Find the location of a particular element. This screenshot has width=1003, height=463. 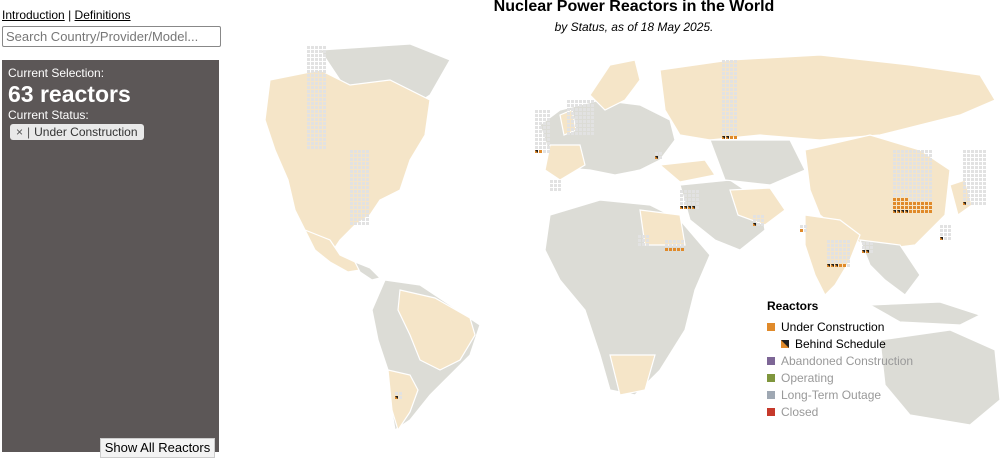

reactor-waffle-us is located at coordinates (316, 97).